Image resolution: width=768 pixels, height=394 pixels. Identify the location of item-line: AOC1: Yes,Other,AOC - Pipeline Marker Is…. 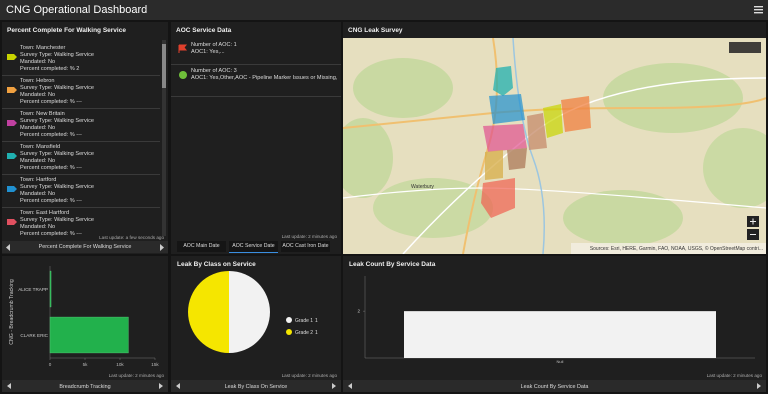
(264, 78).